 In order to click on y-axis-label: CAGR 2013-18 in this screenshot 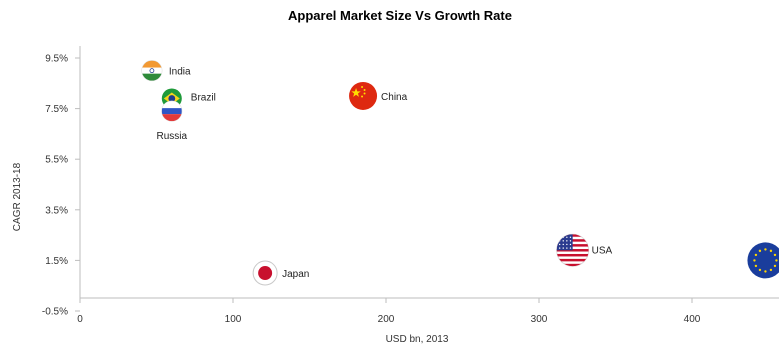, I will do `click(17, 196)`.